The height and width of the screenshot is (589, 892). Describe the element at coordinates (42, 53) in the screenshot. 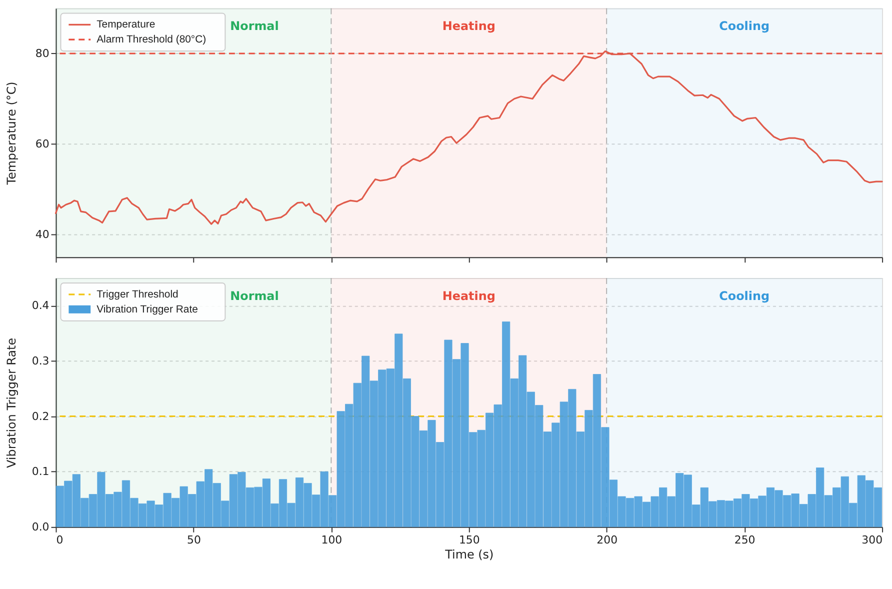

I see `y-tick-label: 80` at that location.